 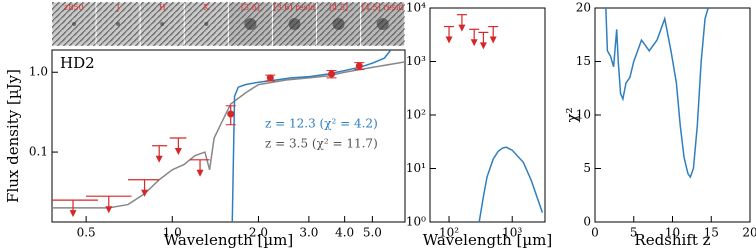 I want to click on y-tick-label: 10⁰, so click(x=416, y=222).